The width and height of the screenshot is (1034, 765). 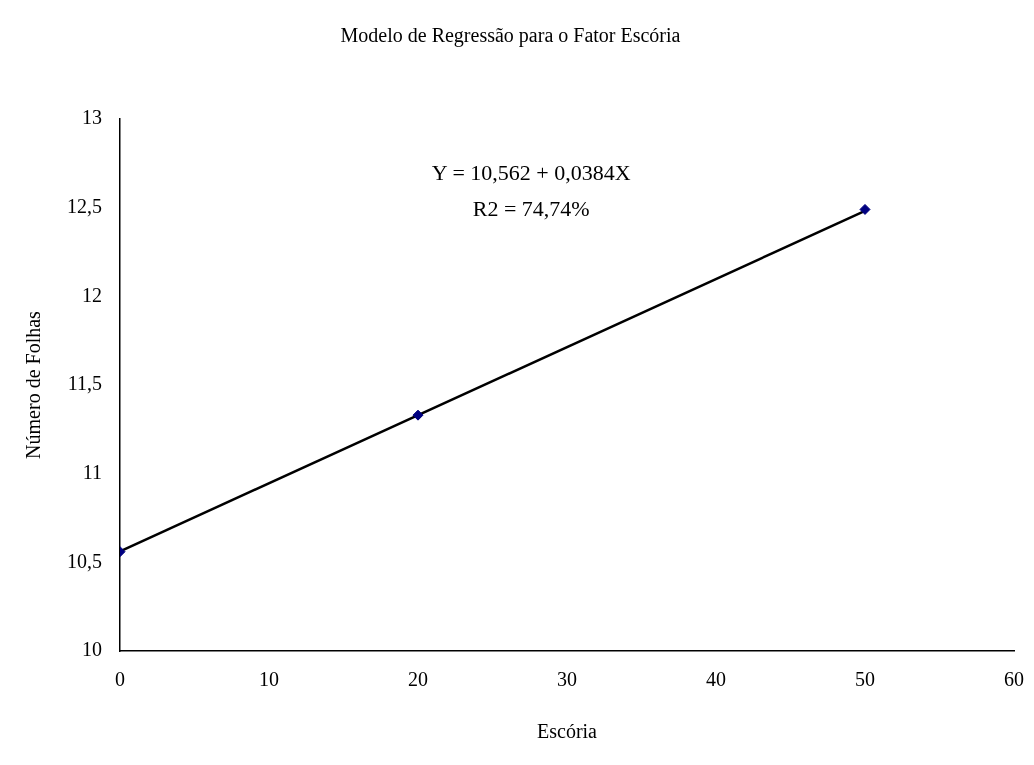 What do you see at coordinates (120, 679) in the screenshot?
I see `x-tick-label: 0` at bounding box center [120, 679].